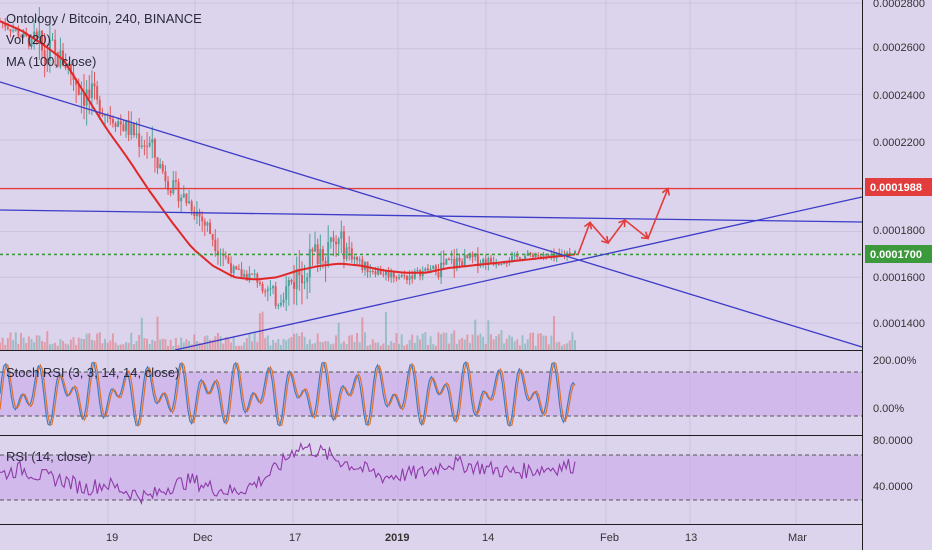 Image resolution: width=932 pixels, height=550 pixels. Describe the element at coordinates (899, 231) in the screenshot. I see `price-tick: 0.0001800` at that location.